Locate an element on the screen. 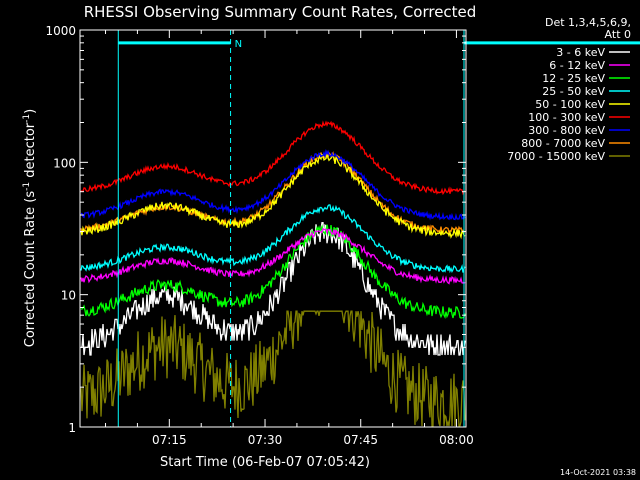  marker-bar-label: N is located at coordinates (238, 44).